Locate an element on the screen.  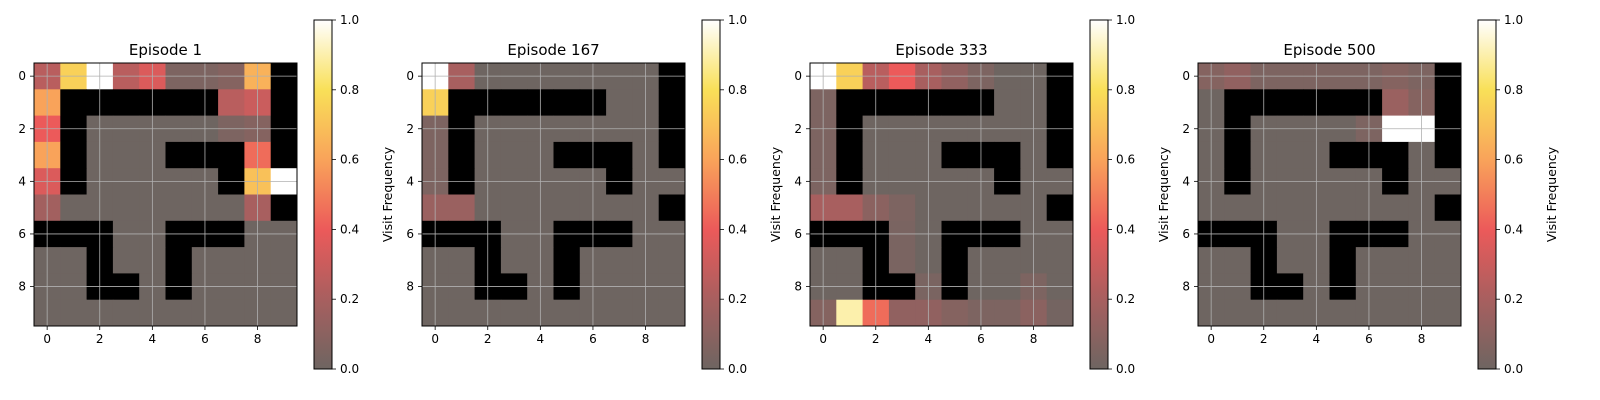
y-tick-label: 0 is located at coordinates (798, 76).